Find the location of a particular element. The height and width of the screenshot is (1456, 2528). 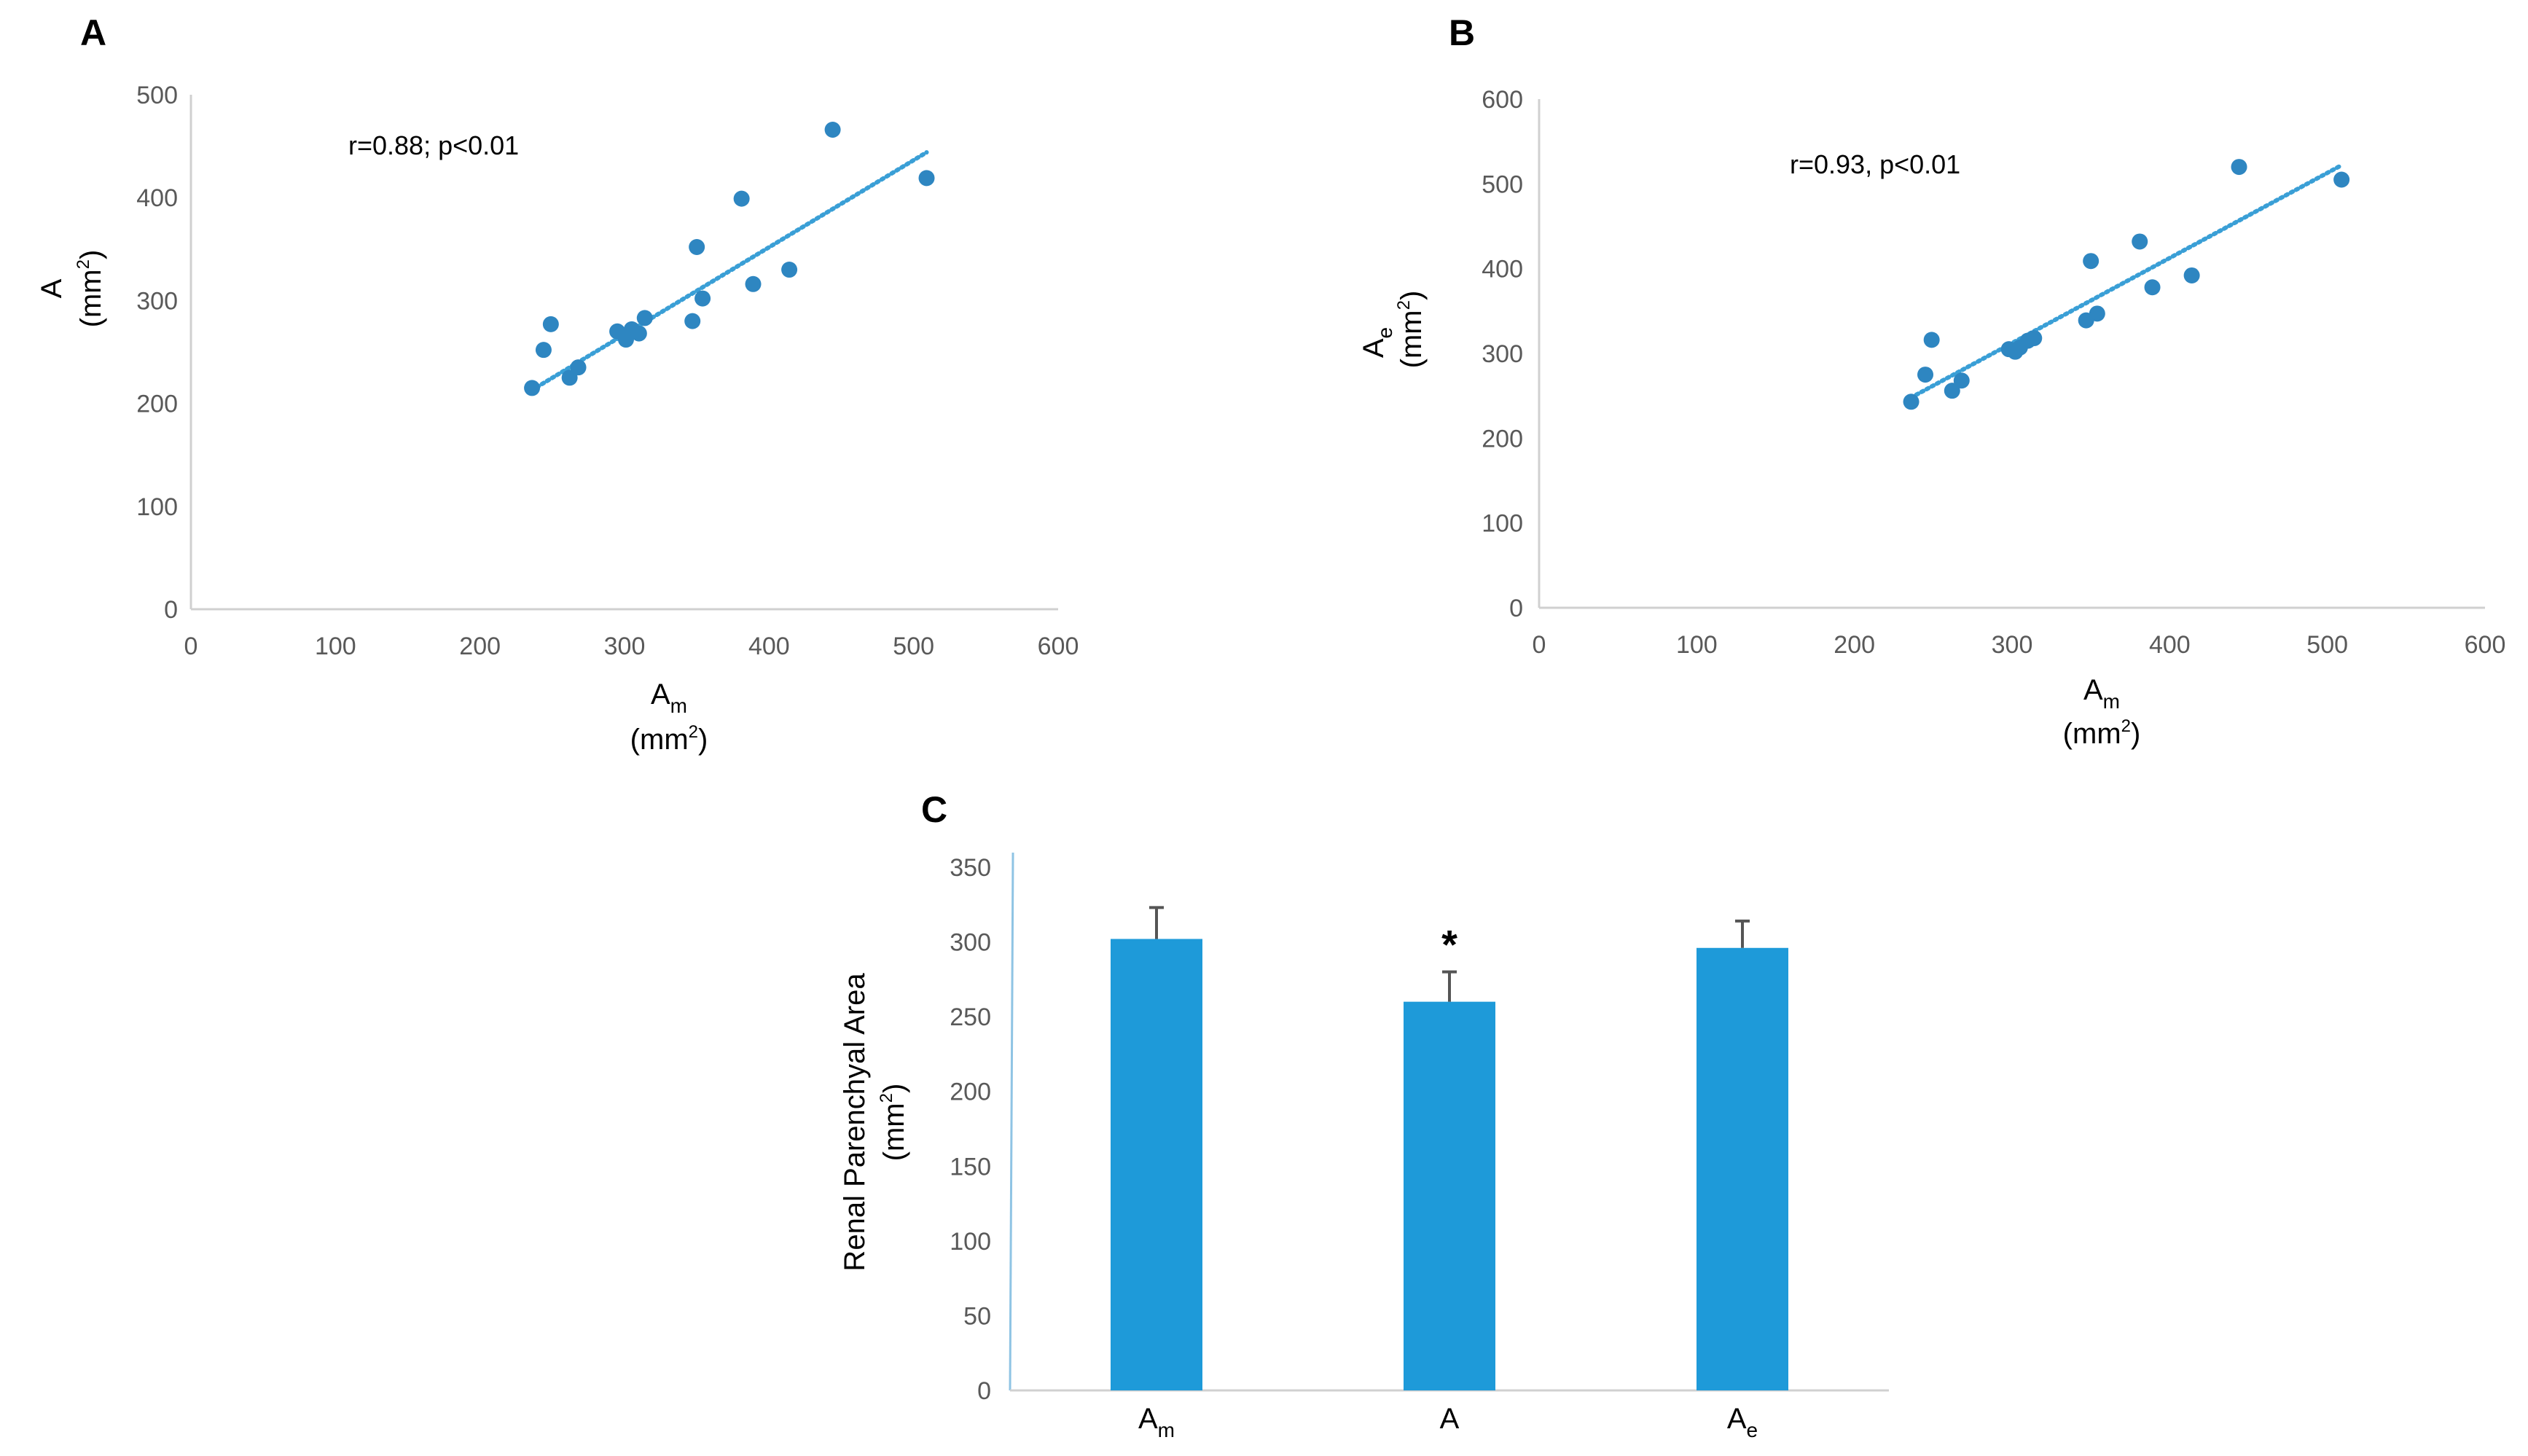

panel-a-trendline-layer is located at coordinates (729, 271).